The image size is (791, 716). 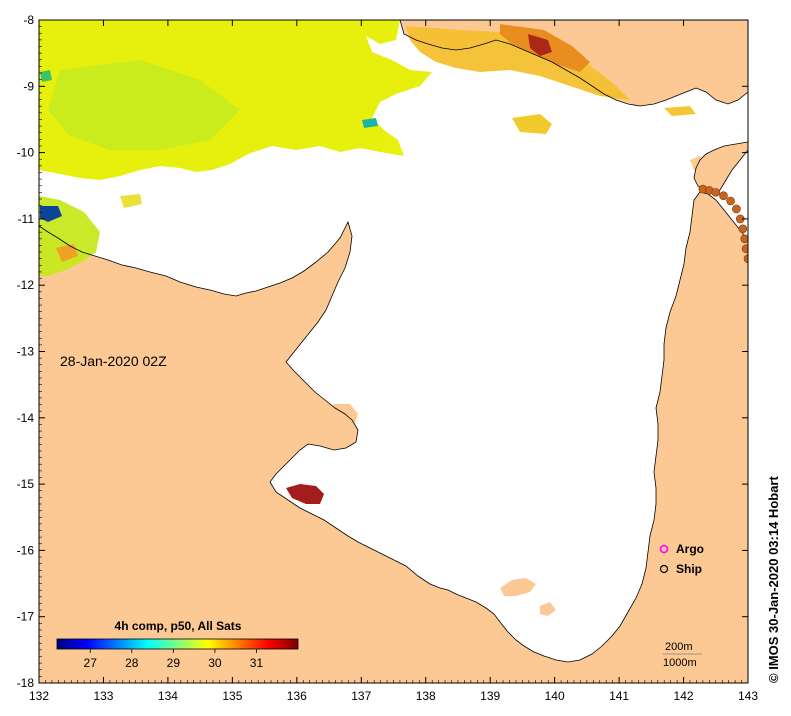 What do you see at coordinates (548, 609) in the screenshot?
I see `land-wellesley-island` at bounding box center [548, 609].